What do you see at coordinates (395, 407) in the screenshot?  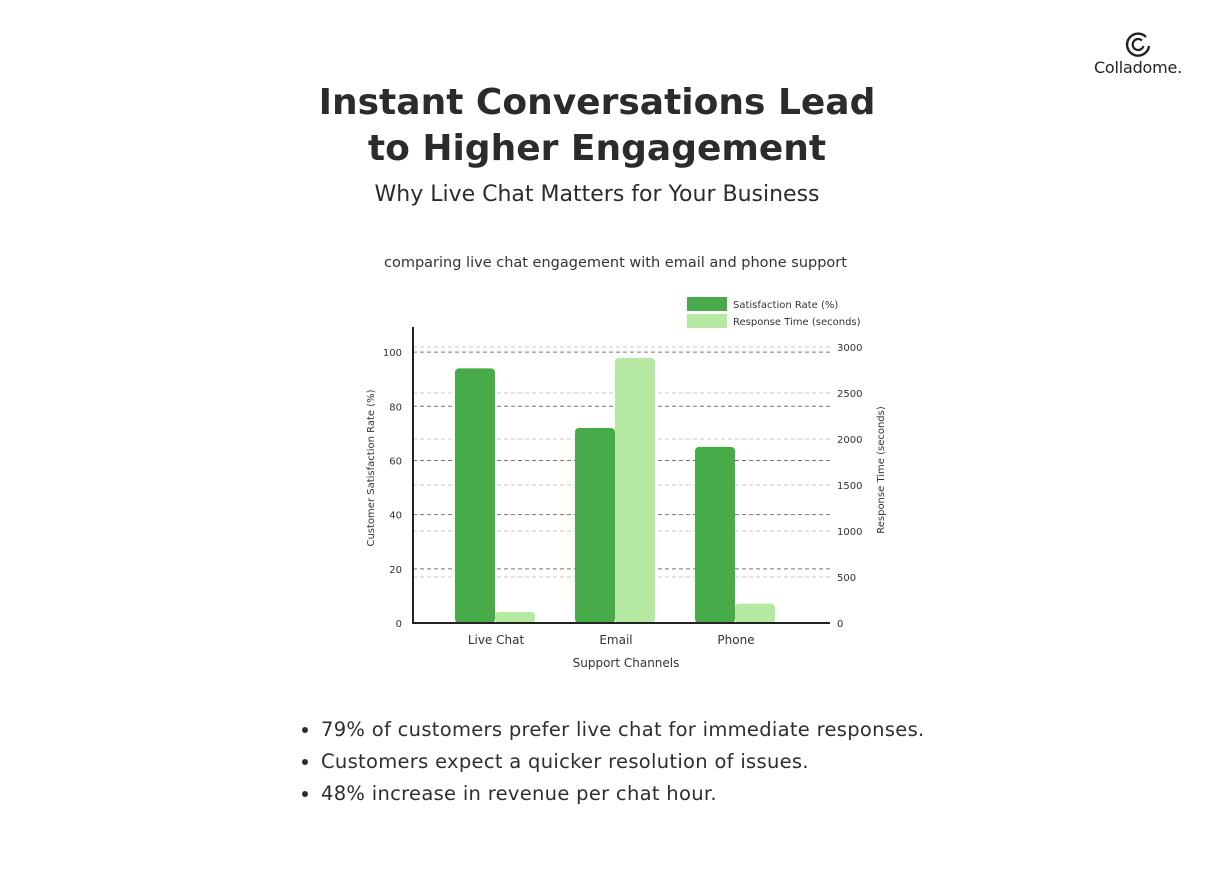 I see `y-tick-label: 80` at bounding box center [395, 407].